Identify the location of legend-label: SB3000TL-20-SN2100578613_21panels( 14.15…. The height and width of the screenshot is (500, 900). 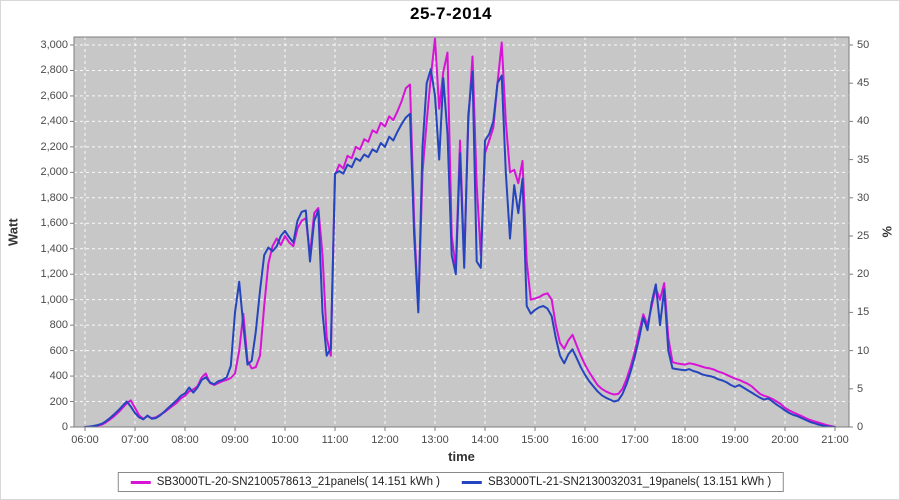
(298, 482).